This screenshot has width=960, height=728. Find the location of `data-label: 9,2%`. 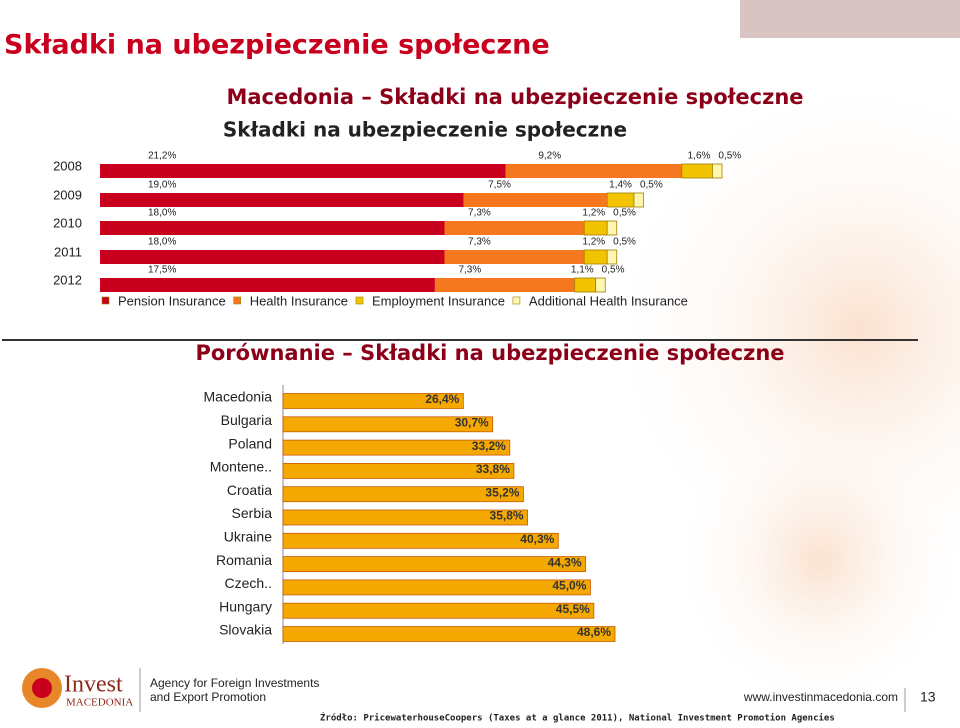

data-label: 9,2% is located at coordinates (549, 156).